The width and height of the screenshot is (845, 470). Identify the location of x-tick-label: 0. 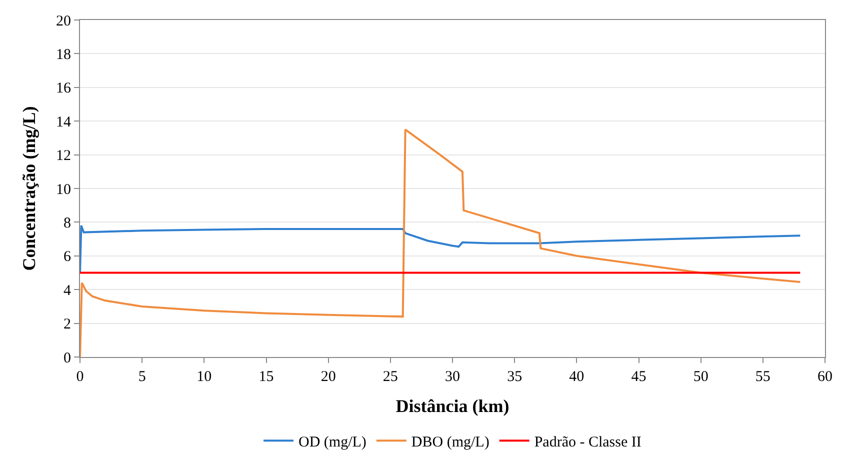
(80, 377).